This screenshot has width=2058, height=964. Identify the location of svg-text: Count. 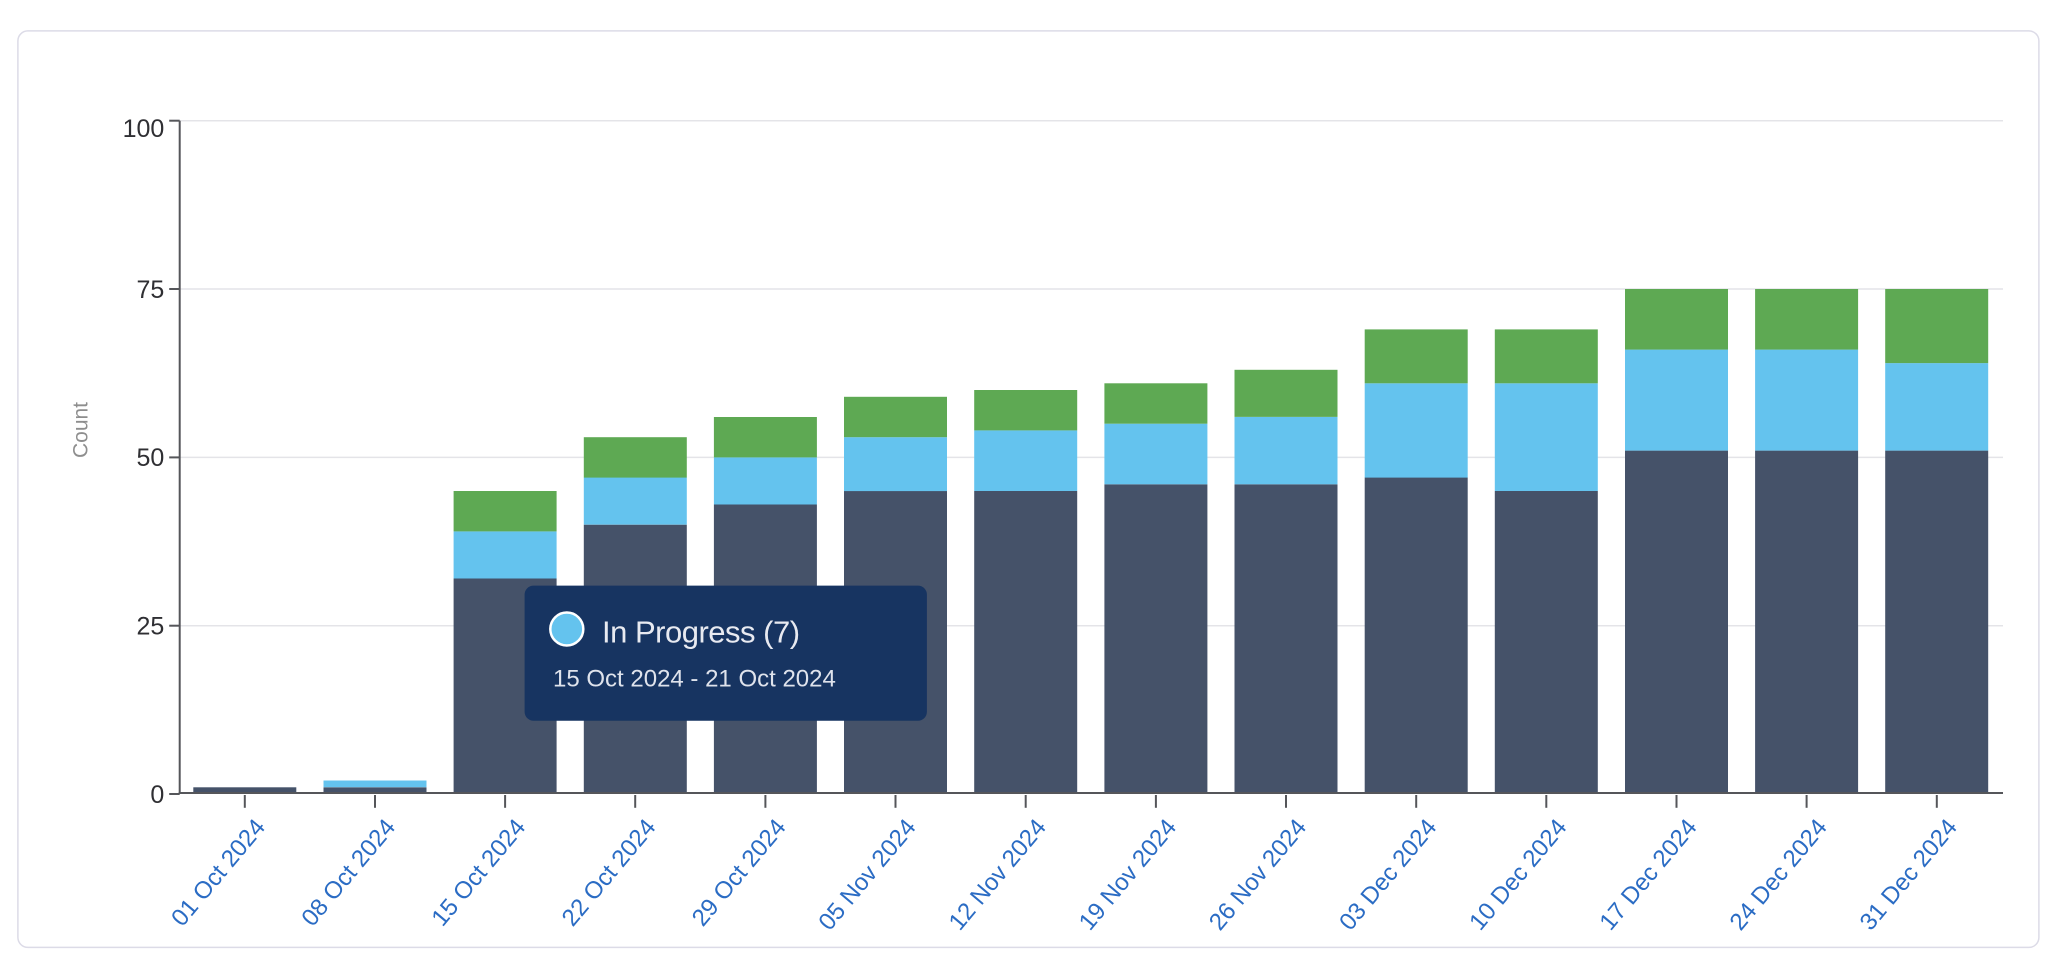
(81, 430).